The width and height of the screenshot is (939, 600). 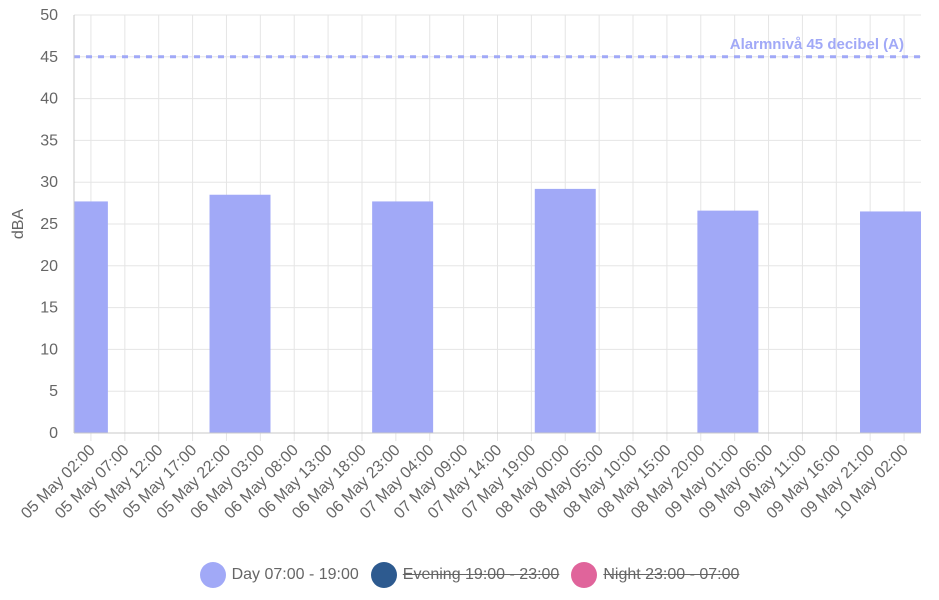 What do you see at coordinates (53, 391) in the screenshot?
I see `y-tick-label: 5` at bounding box center [53, 391].